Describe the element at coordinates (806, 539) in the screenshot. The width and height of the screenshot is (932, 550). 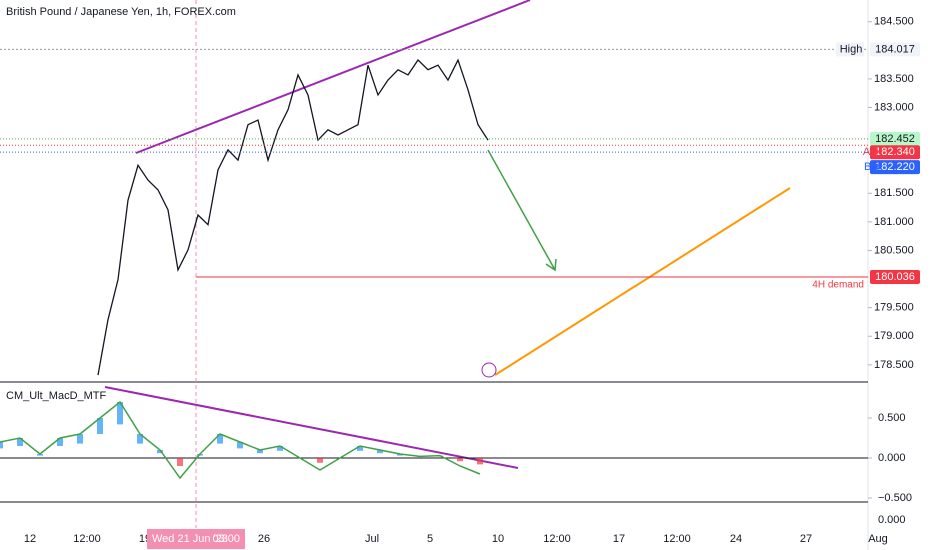
I see `x-tick-label: 27` at that location.